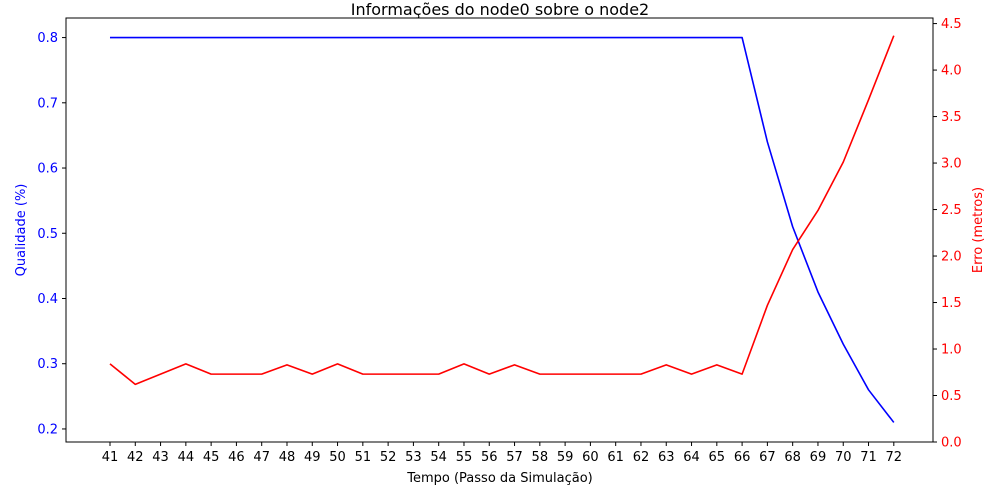 The width and height of the screenshot is (1000, 500). Describe the element at coordinates (499, 478) in the screenshot. I see `x-axis-label: Tempo (Passo da Simulação)` at that location.